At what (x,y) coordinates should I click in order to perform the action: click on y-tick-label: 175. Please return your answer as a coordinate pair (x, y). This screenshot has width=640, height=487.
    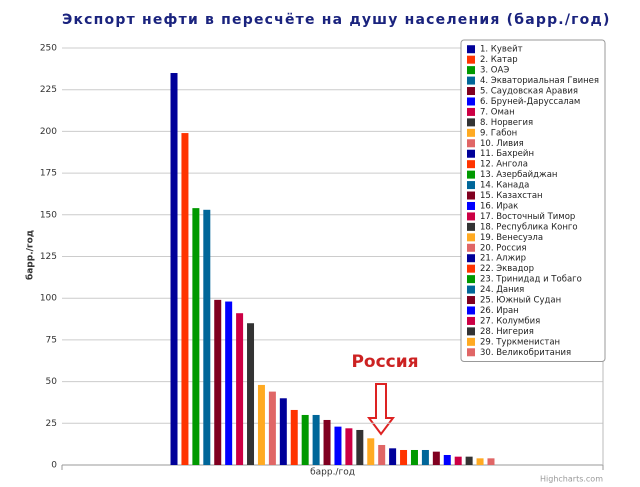
    Looking at the image, I should click on (48, 174).